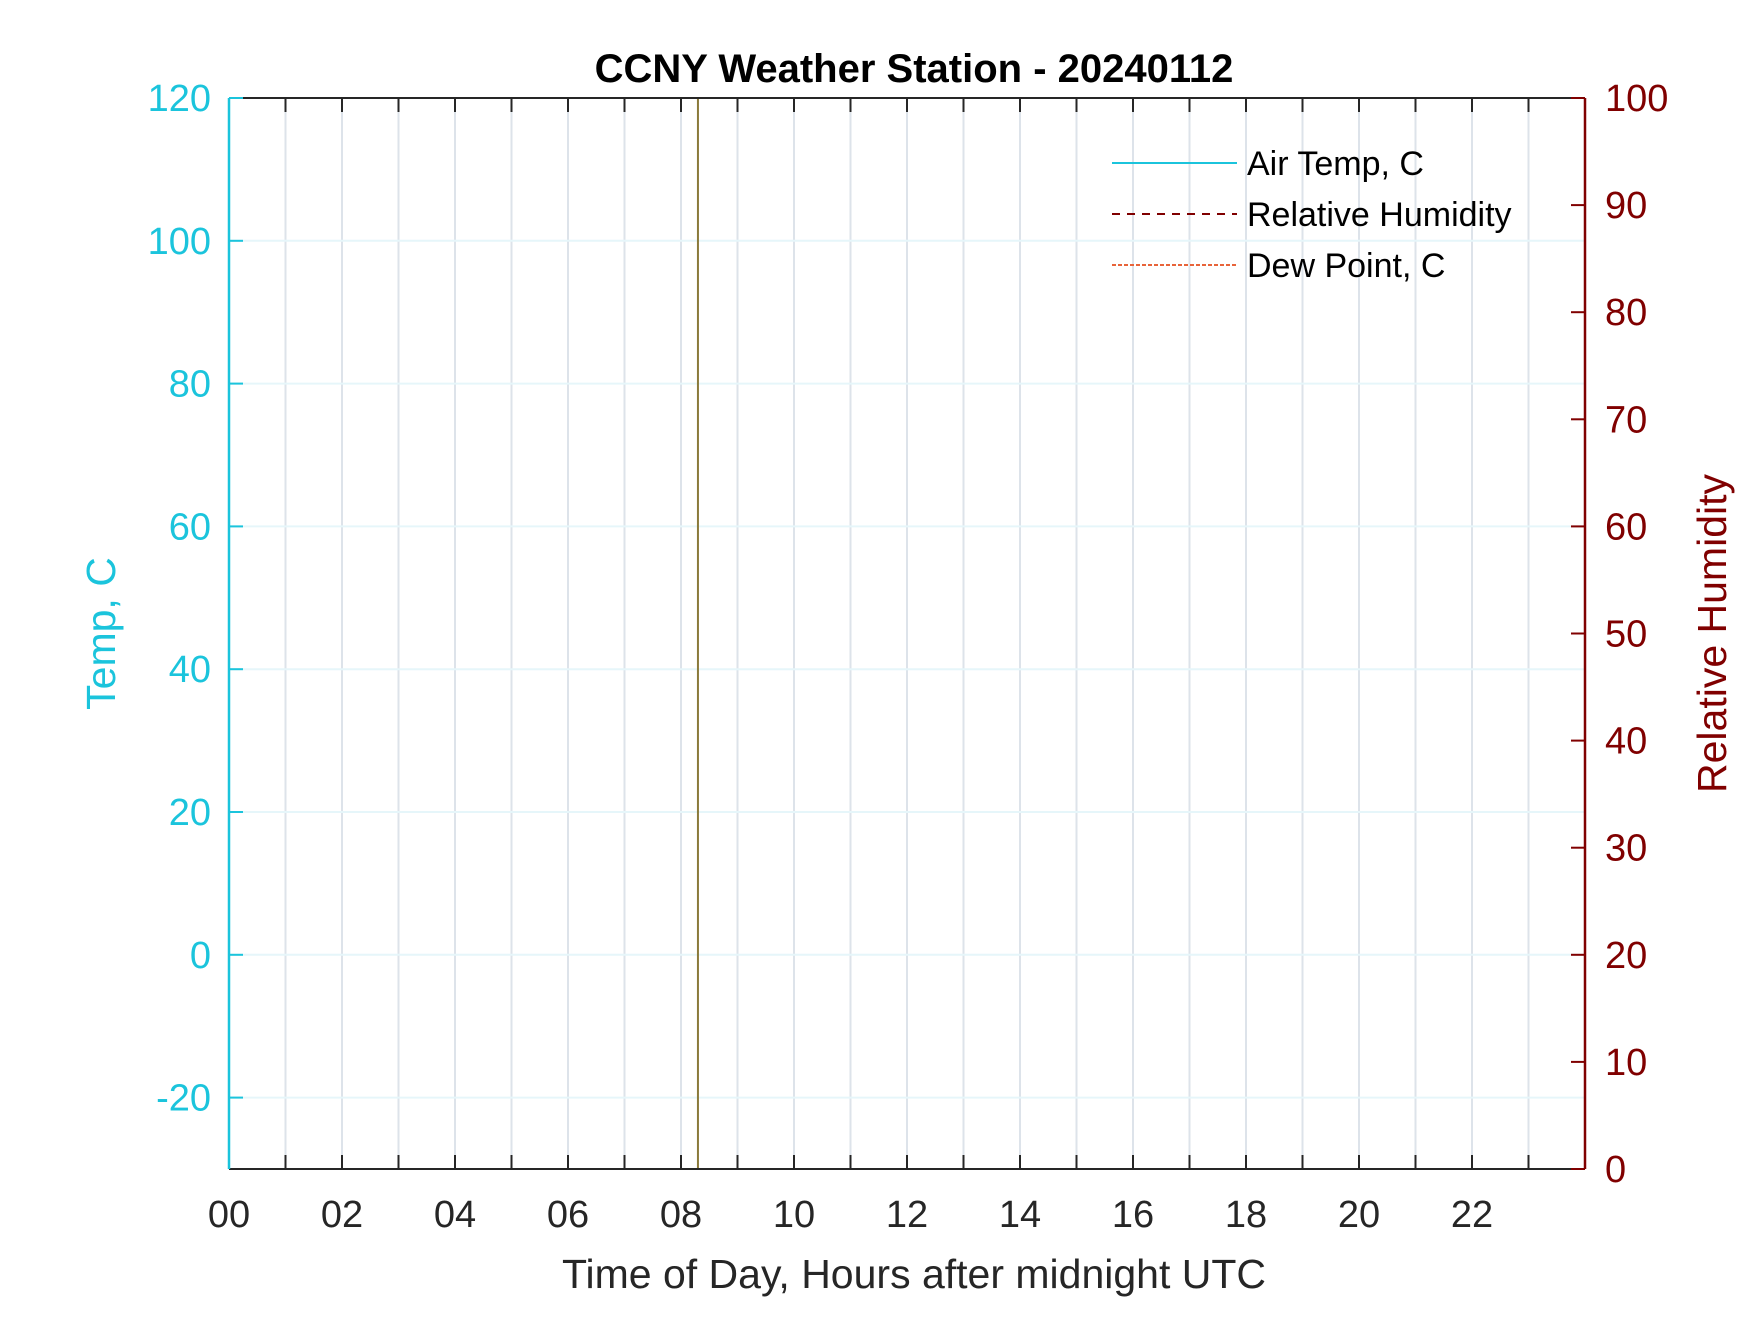 The width and height of the screenshot is (1750, 1318). Describe the element at coordinates (1626, 313) in the screenshot. I see `y-right-tick-label: 80` at that location.